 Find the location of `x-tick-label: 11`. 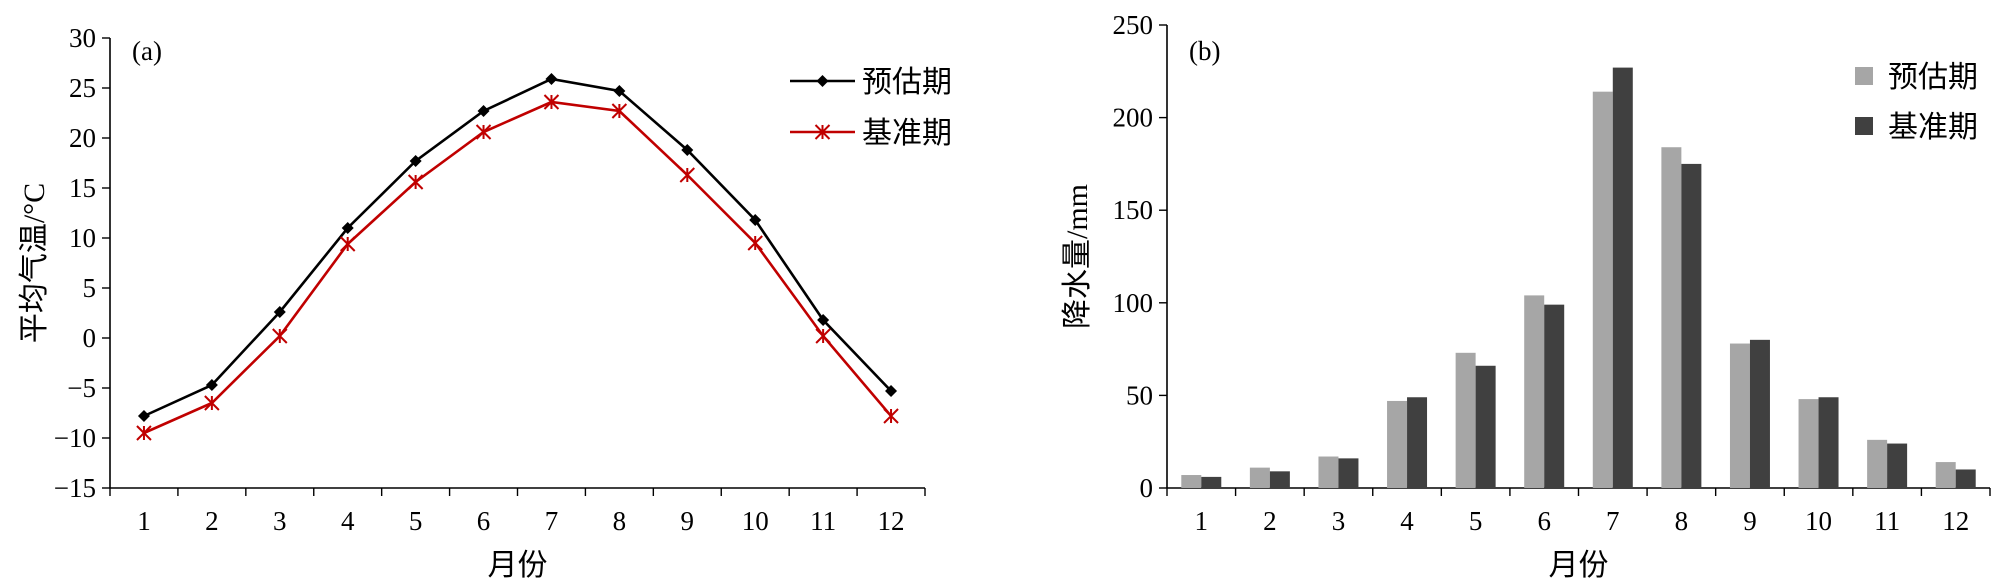

x-tick-label: 11 is located at coordinates (1887, 521).